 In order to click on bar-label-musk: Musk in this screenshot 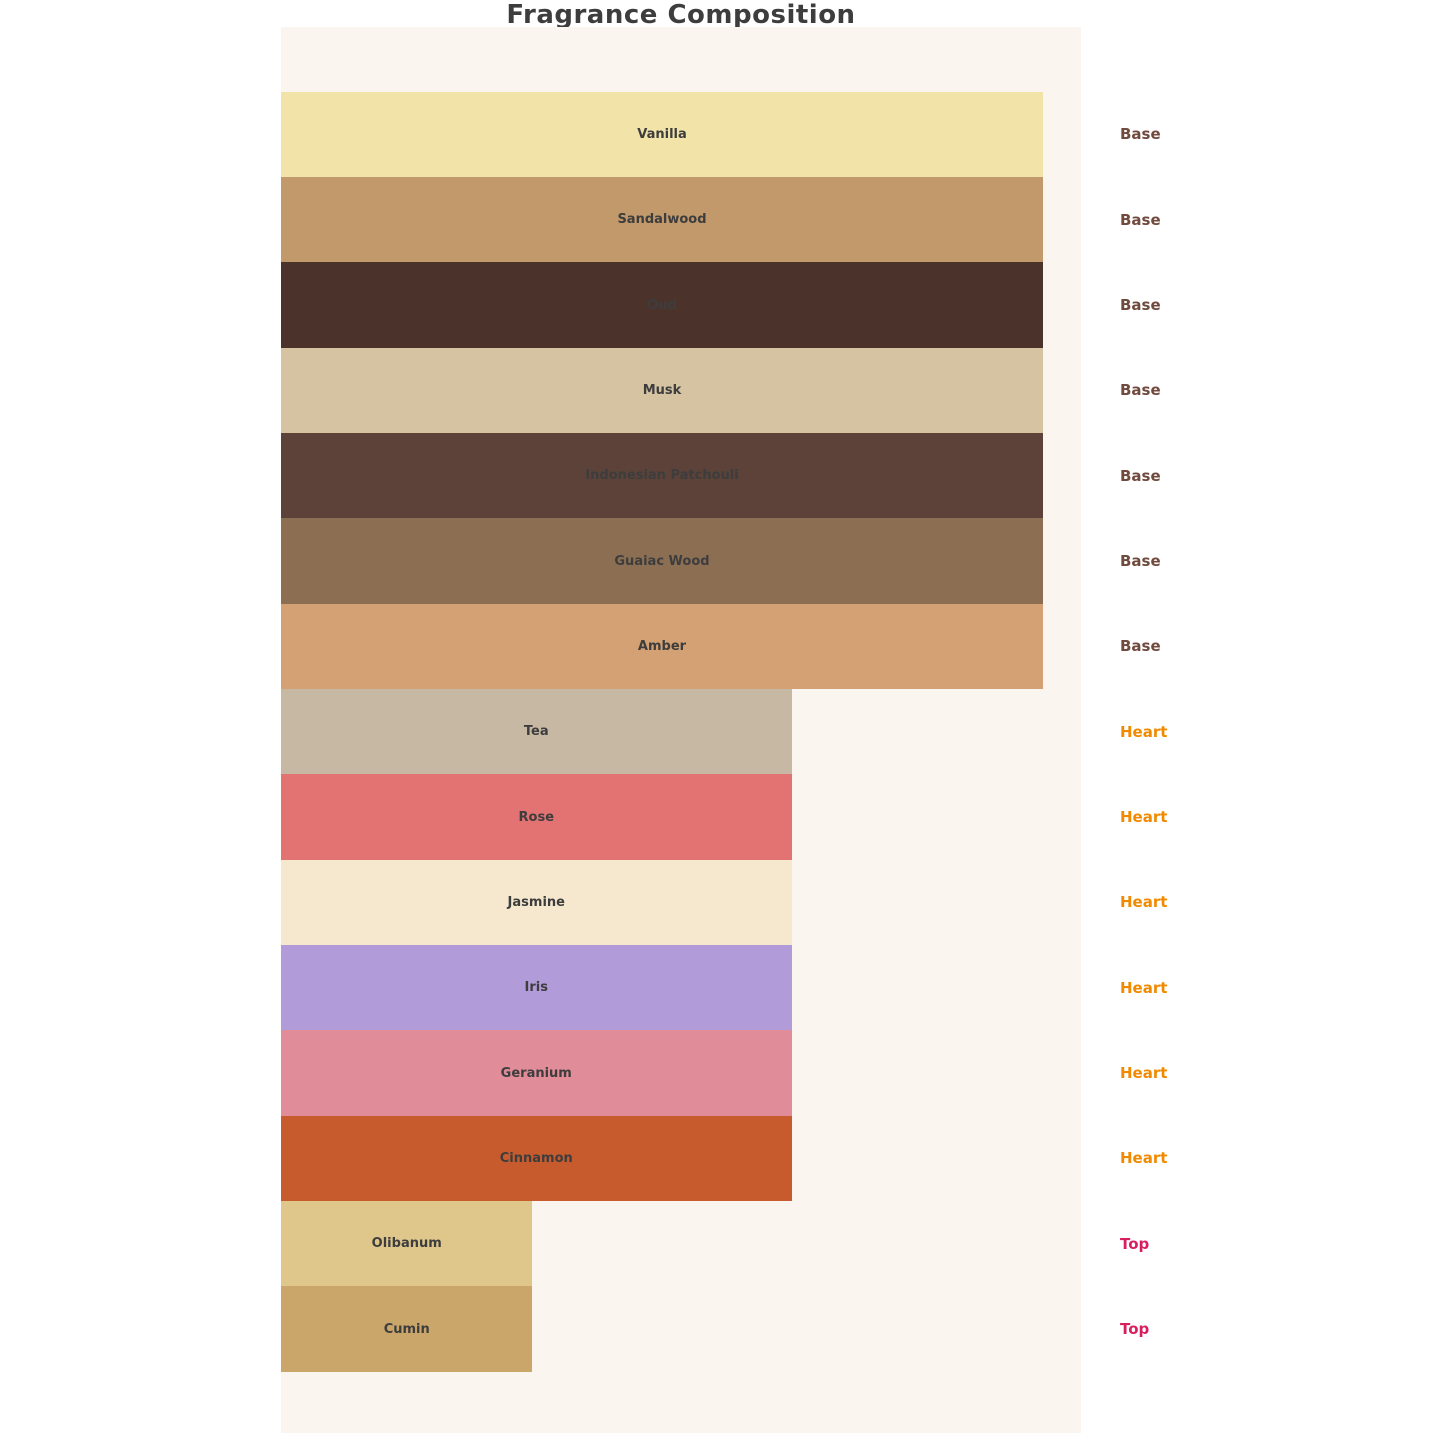, I will do `click(662, 390)`.